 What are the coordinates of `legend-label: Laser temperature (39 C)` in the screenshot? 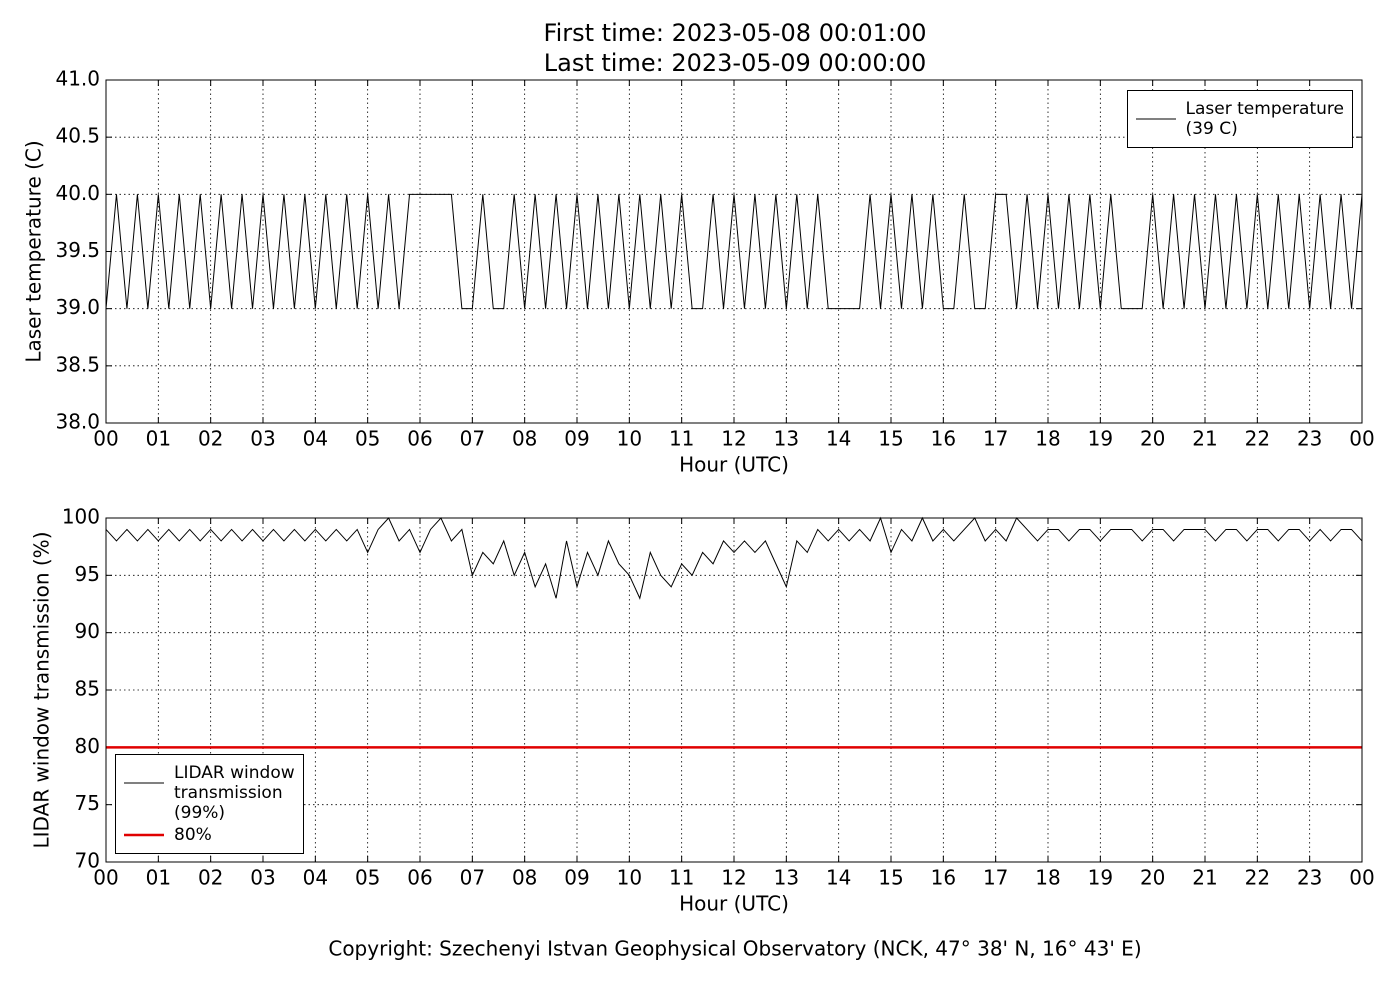 It's located at (1264, 119).